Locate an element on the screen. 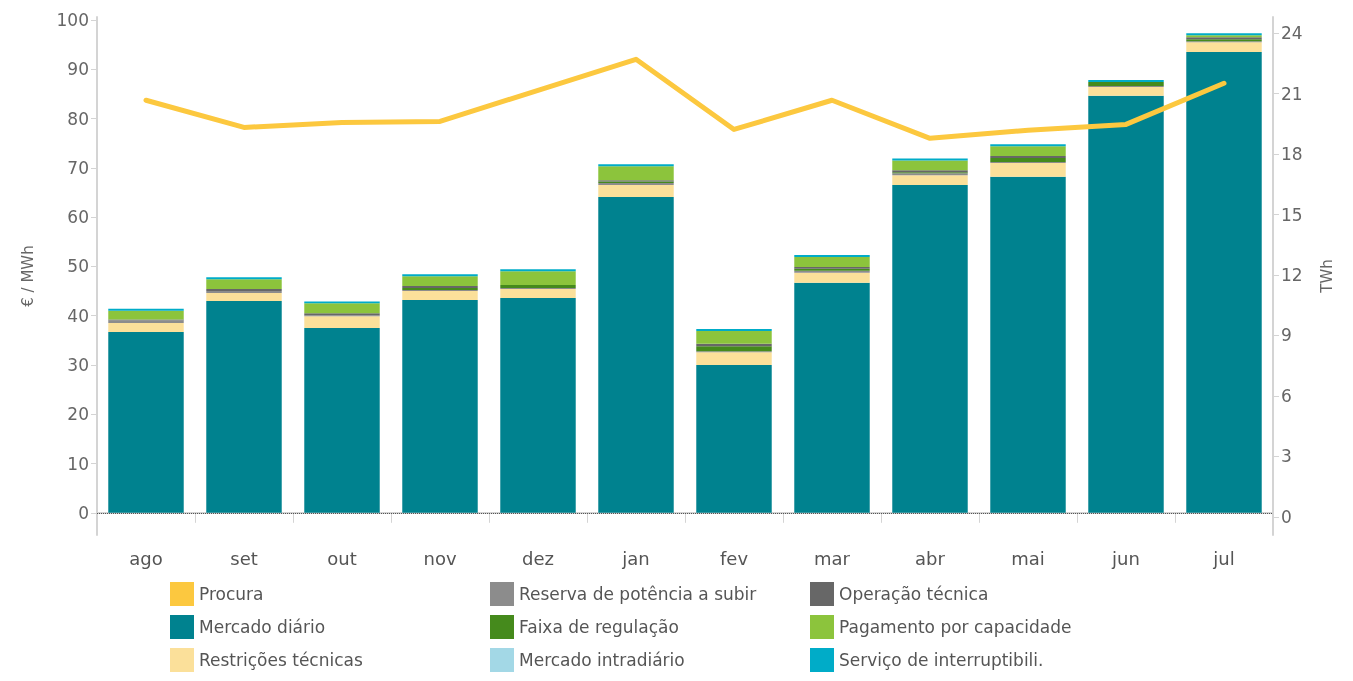 This screenshot has width=1353, height=681. y2-tick-label: 18 is located at coordinates (1292, 154).